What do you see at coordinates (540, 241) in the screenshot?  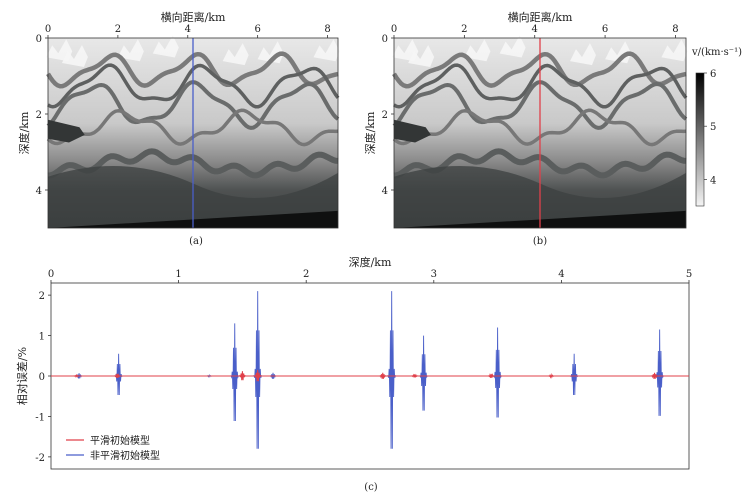 I see `panel-label-b: (b)` at bounding box center [540, 241].